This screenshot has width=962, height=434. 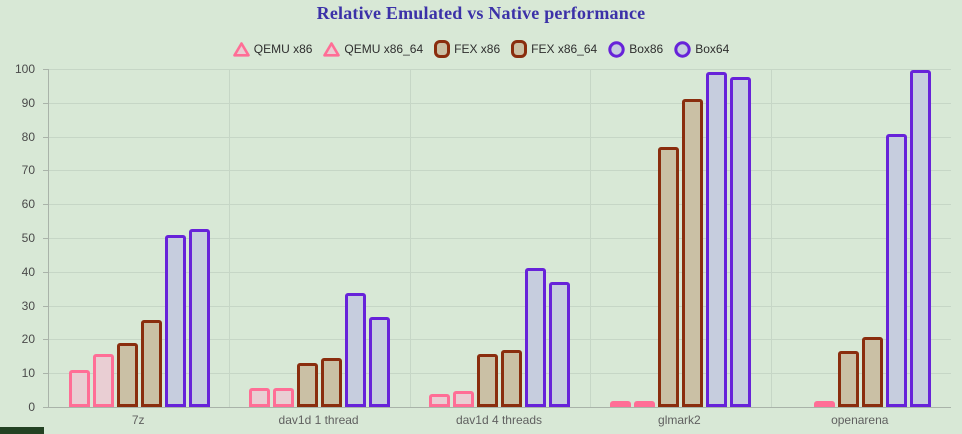 What do you see at coordinates (28, 102) in the screenshot?
I see `y-tick-label: 90` at bounding box center [28, 102].